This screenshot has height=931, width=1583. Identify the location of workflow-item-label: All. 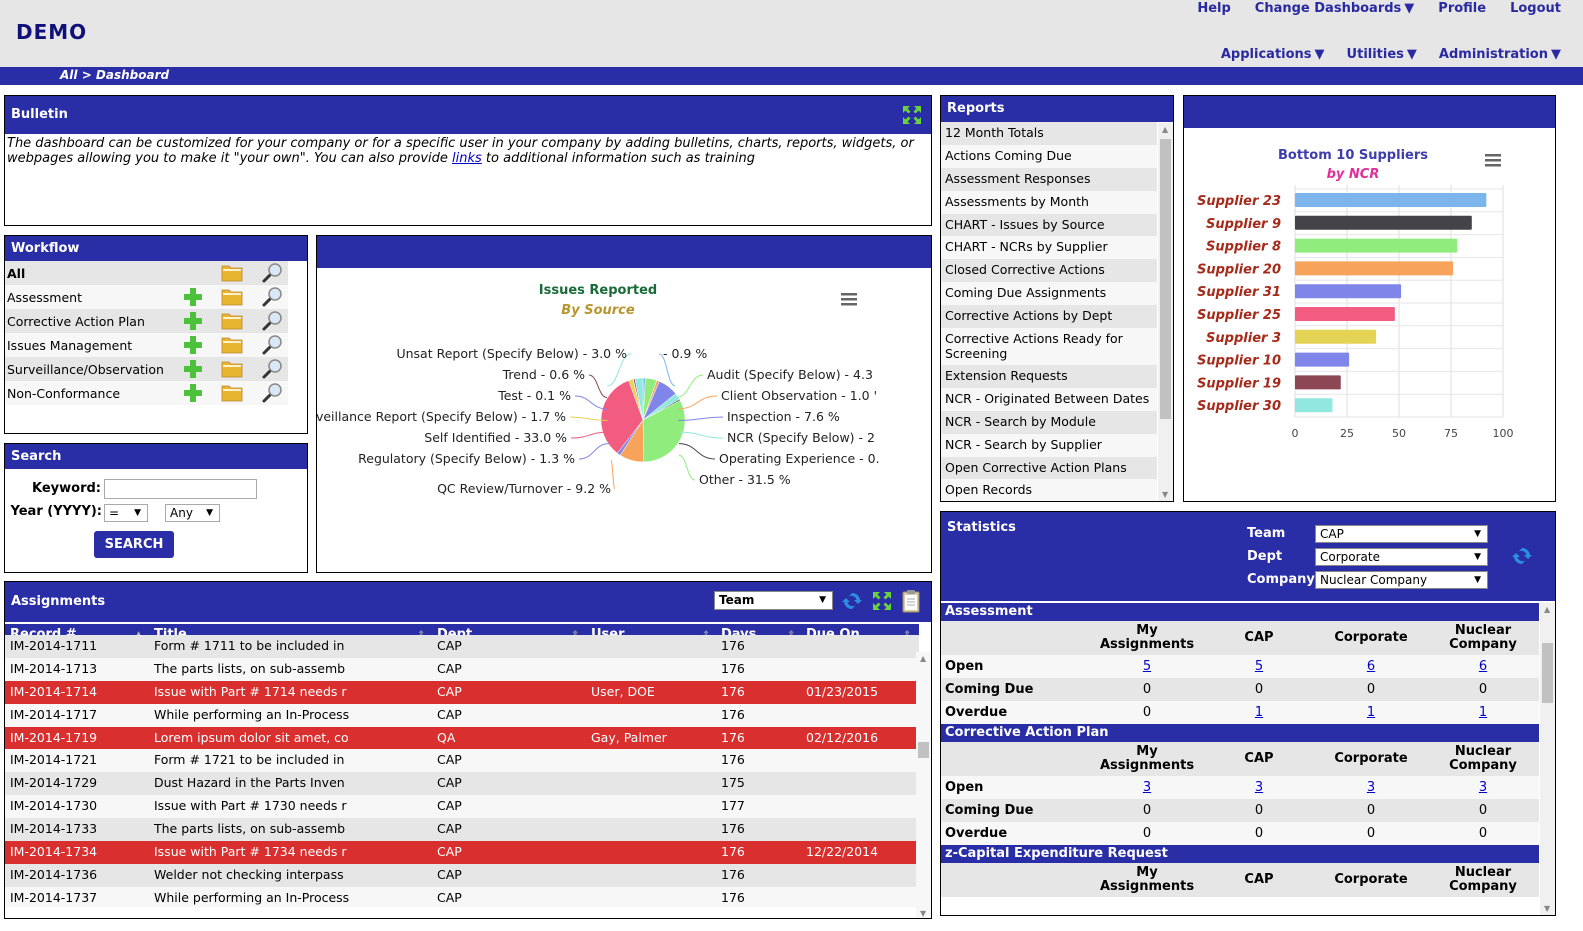
(16, 273).